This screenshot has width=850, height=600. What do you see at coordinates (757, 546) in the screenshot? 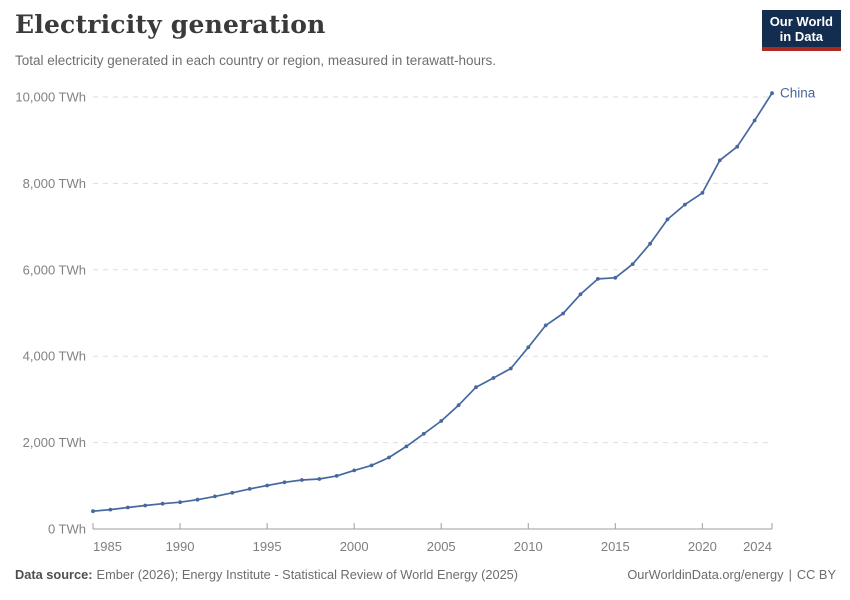
I see `x-axis-tick-label: 2024` at bounding box center [757, 546].